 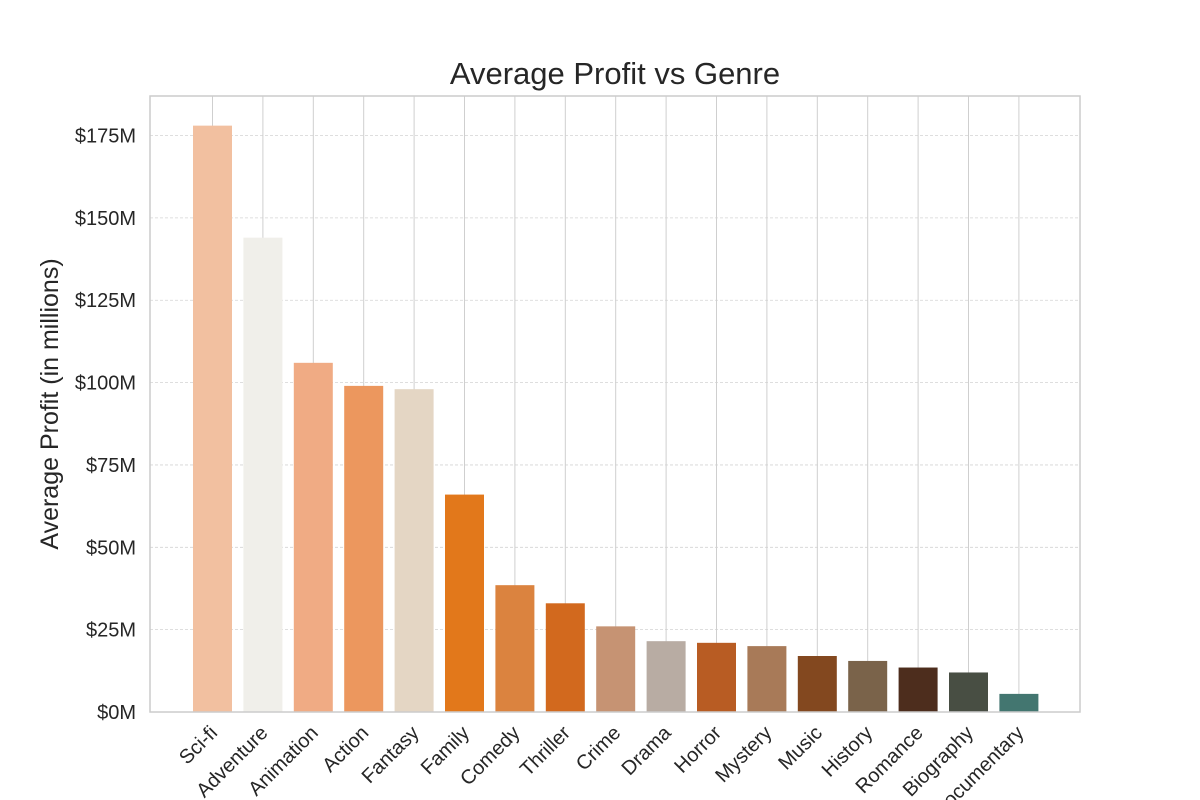 What do you see at coordinates (615, 73) in the screenshot?
I see `chart-title: Average Profit vs Genre` at bounding box center [615, 73].